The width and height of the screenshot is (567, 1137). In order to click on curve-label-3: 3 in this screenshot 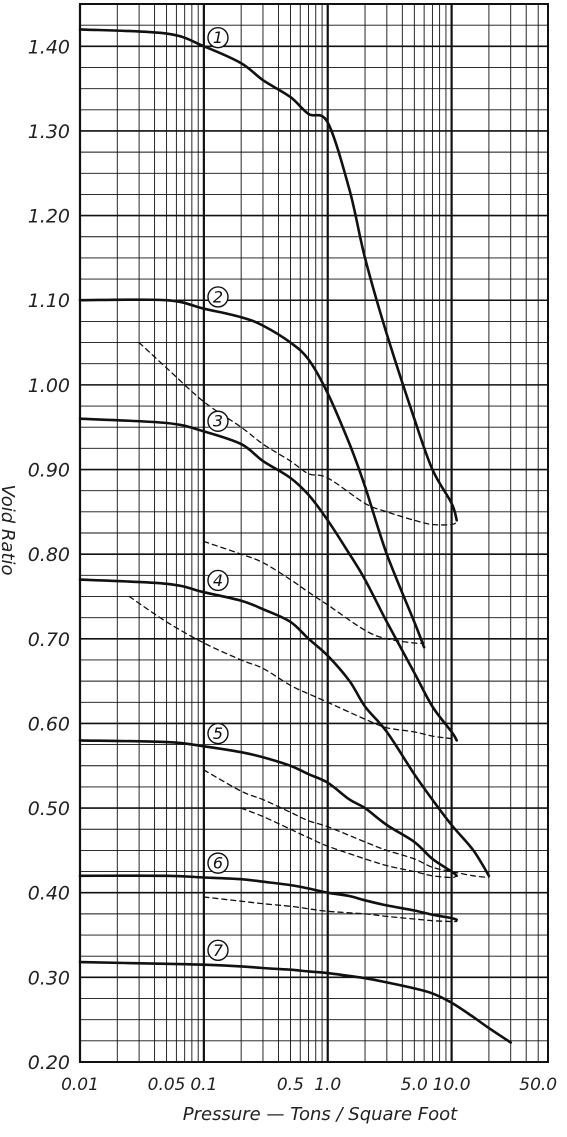, I will do `click(218, 421)`.